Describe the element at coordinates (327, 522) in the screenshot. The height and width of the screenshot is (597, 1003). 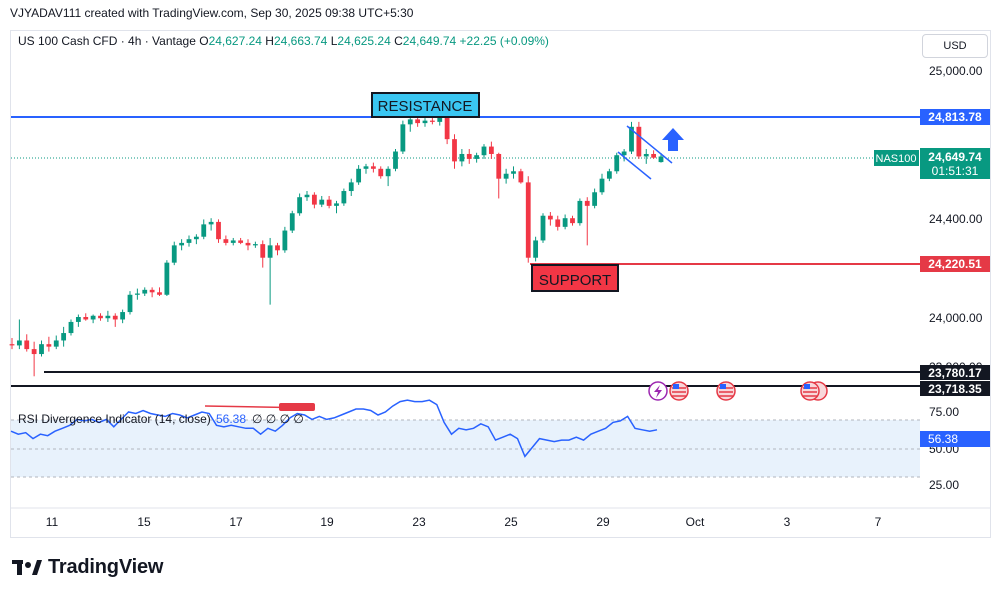
I see `time-tick: 19` at that location.